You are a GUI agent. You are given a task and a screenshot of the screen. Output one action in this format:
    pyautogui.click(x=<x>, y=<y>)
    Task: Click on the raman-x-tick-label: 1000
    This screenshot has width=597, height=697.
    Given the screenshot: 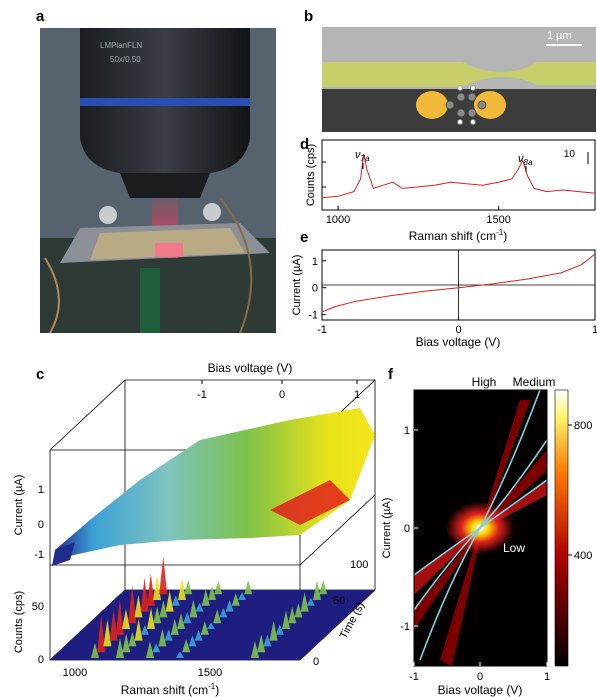 What is the action you would take?
    pyautogui.click(x=338, y=220)
    